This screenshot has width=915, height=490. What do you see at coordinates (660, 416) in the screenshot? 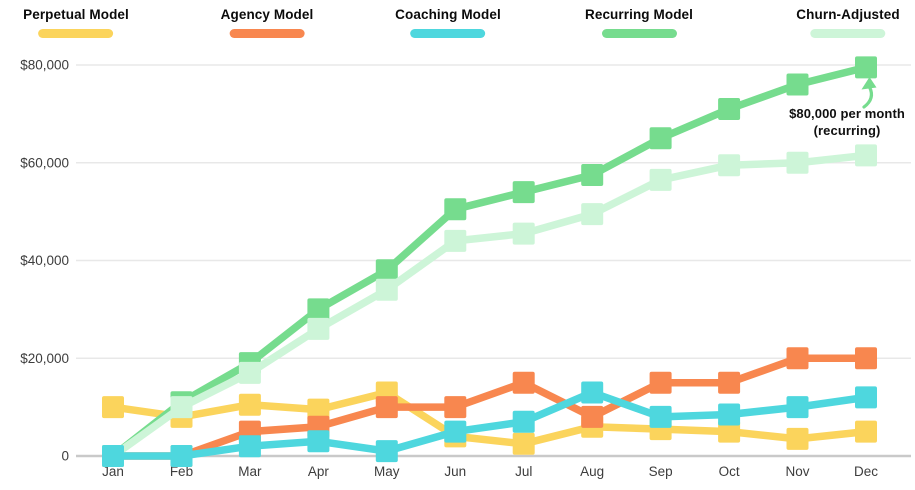
I see `marker-coaching-model-sep` at bounding box center [660, 416].